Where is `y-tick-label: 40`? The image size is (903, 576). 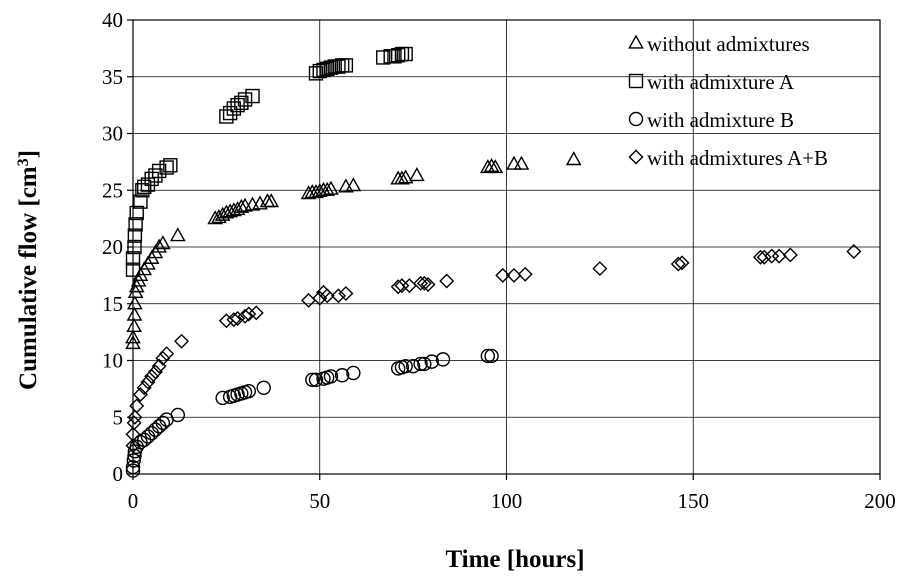
y-tick-label: 40 is located at coordinates (112, 20).